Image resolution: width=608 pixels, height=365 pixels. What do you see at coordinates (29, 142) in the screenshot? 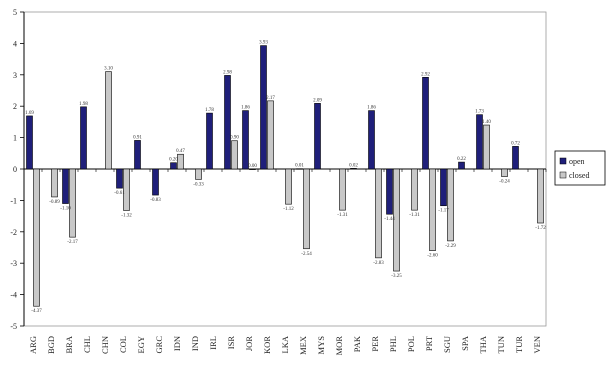
I see `bar-open-ARG` at bounding box center [29, 142].